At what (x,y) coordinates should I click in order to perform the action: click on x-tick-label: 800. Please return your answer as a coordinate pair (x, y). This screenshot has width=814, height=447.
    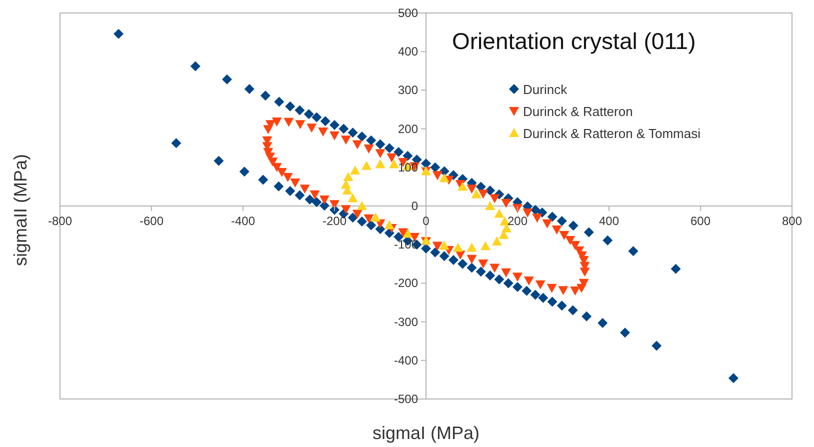
    Looking at the image, I should click on (792, 221).